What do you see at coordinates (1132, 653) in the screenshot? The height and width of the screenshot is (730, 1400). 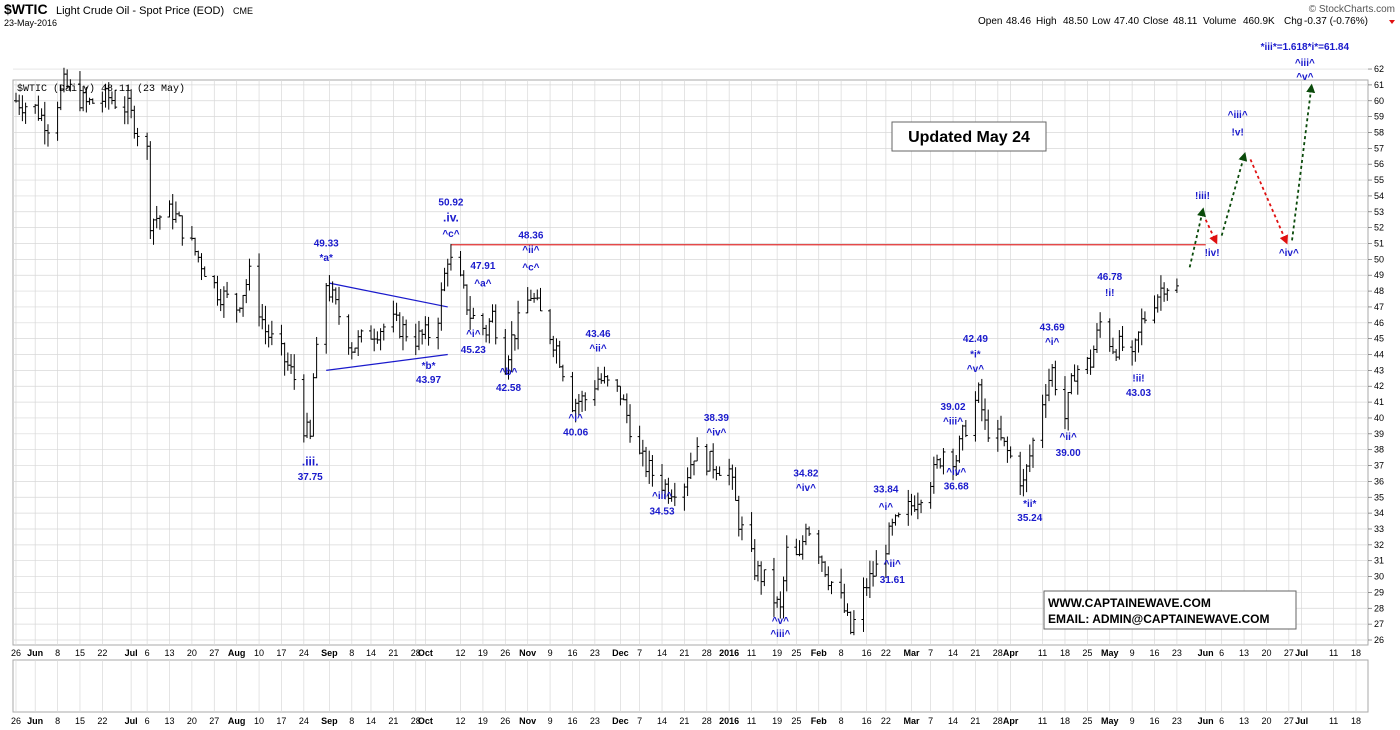 I see `x-tick-label: 9` at bounding box center [1132, 653].